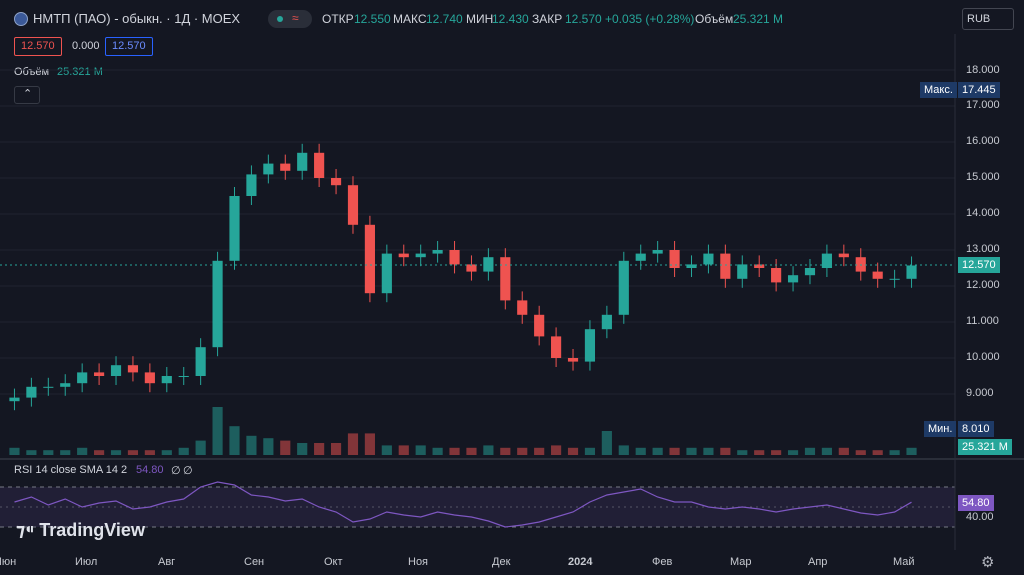 The image size is (1024, 575). I want to click on price-tick: 18.000, so click(983, 70).